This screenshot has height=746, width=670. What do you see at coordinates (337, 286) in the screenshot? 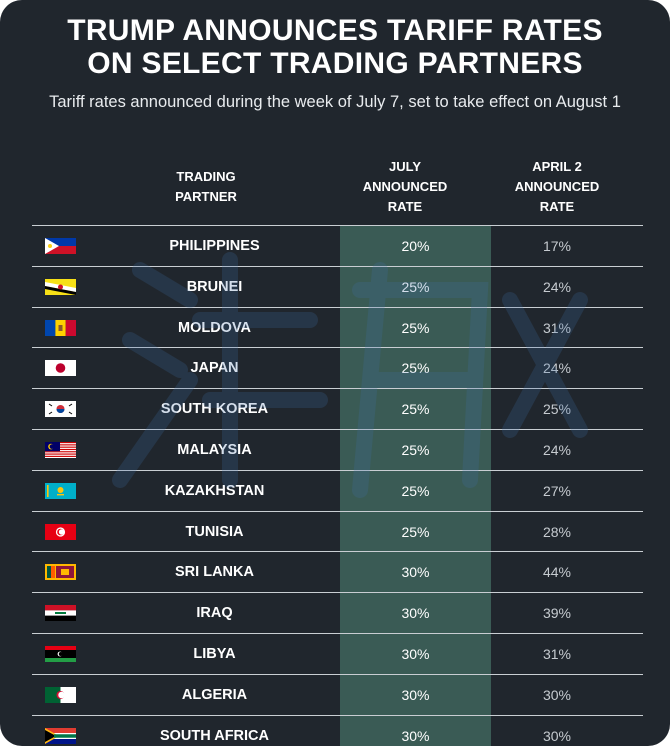
I see `table-row: BRUNEI 25% 24%` at bounding box center [337, 286].